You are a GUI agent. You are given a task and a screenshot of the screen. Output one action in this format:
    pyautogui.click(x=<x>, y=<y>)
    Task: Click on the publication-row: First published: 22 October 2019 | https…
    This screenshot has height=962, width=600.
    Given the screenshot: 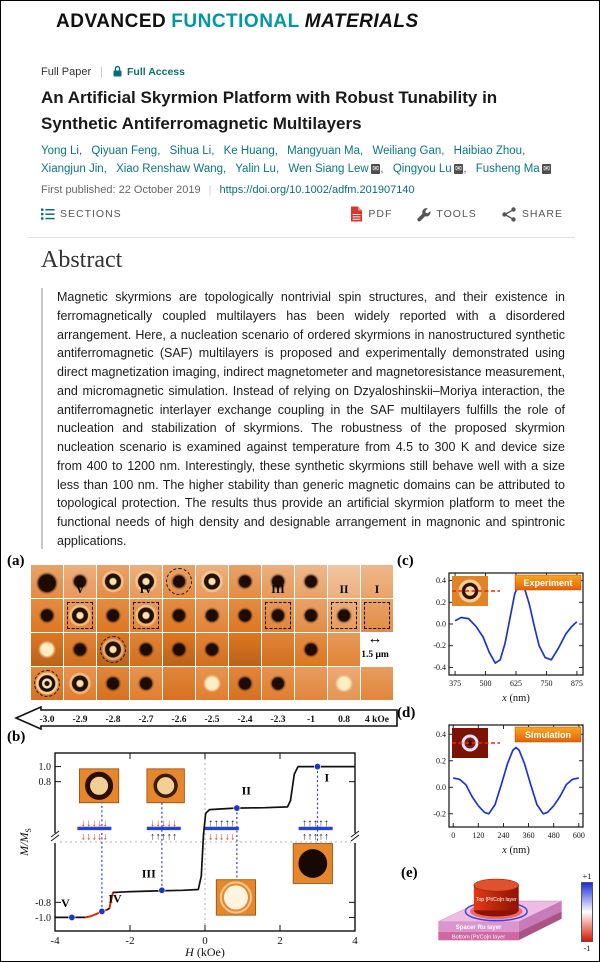 What is the action you would take?
    pyautogui.click(x=228, y=190)
    